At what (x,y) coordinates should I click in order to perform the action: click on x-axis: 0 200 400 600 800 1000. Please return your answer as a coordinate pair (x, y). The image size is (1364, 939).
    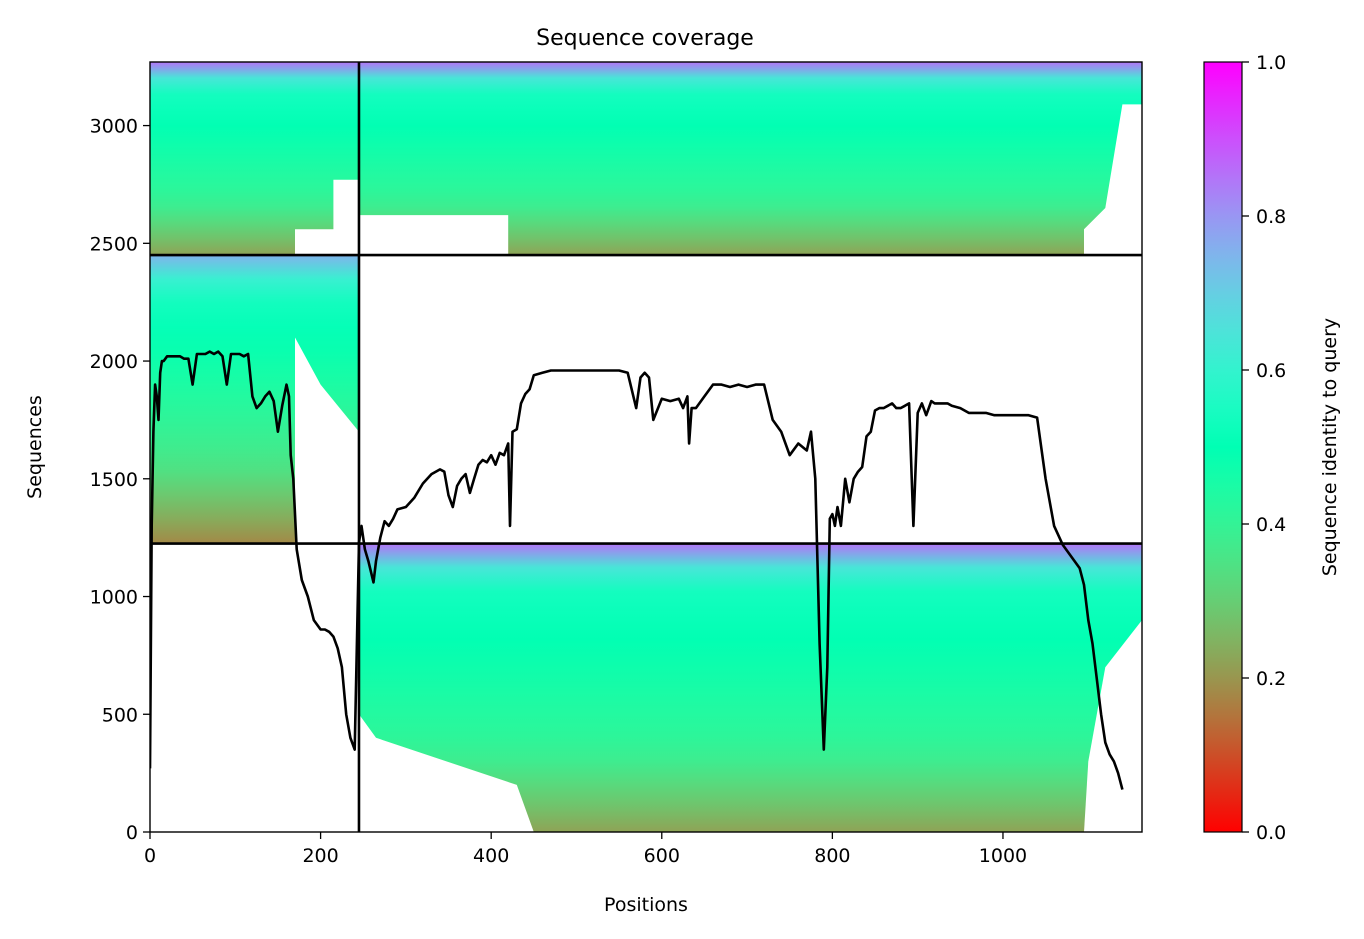
    Looking at the image, I should click on (585, 849).